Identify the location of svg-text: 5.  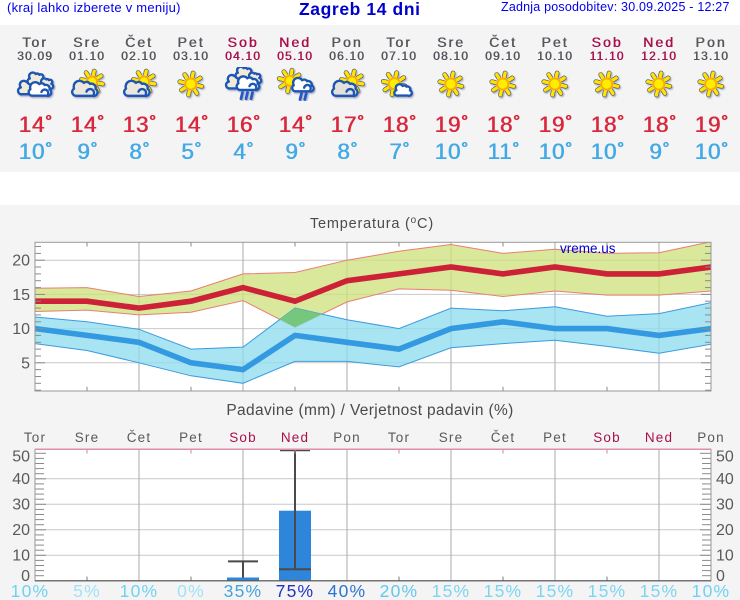
(25, 363).